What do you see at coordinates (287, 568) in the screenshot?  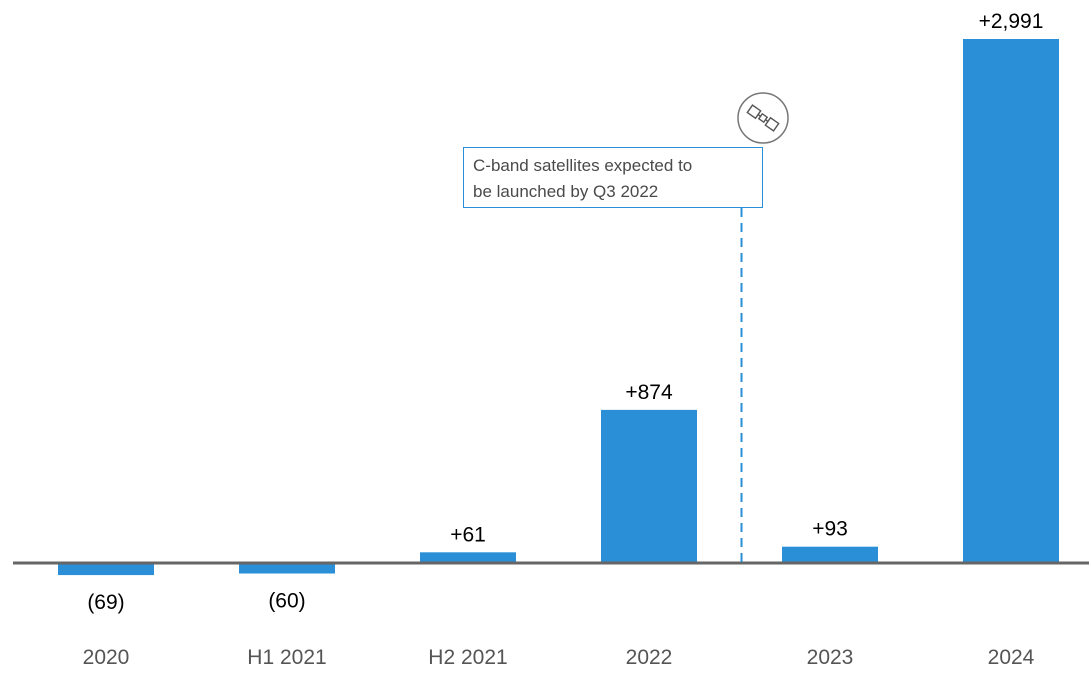 I see `bar-h1-2021` at bounding box center [287, 568].